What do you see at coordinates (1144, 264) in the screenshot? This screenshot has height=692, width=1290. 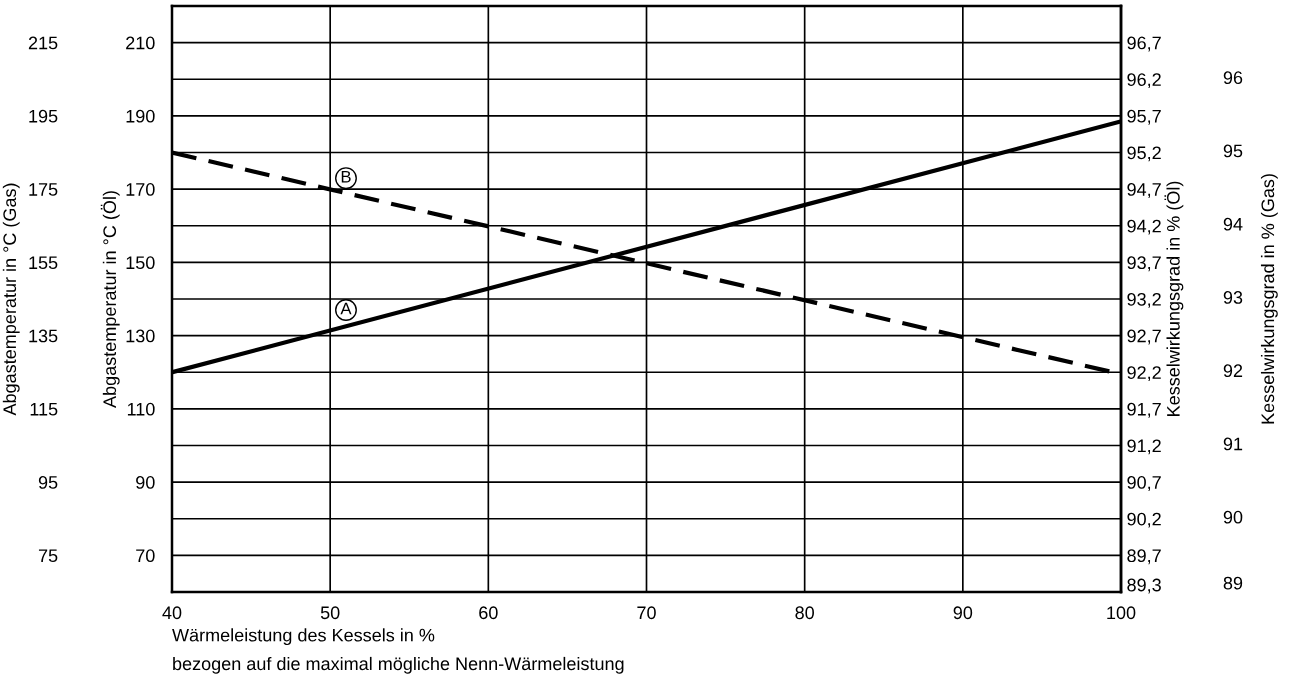 I see `y2-tick-label: 93,7` at bounding box center [1144, 264].